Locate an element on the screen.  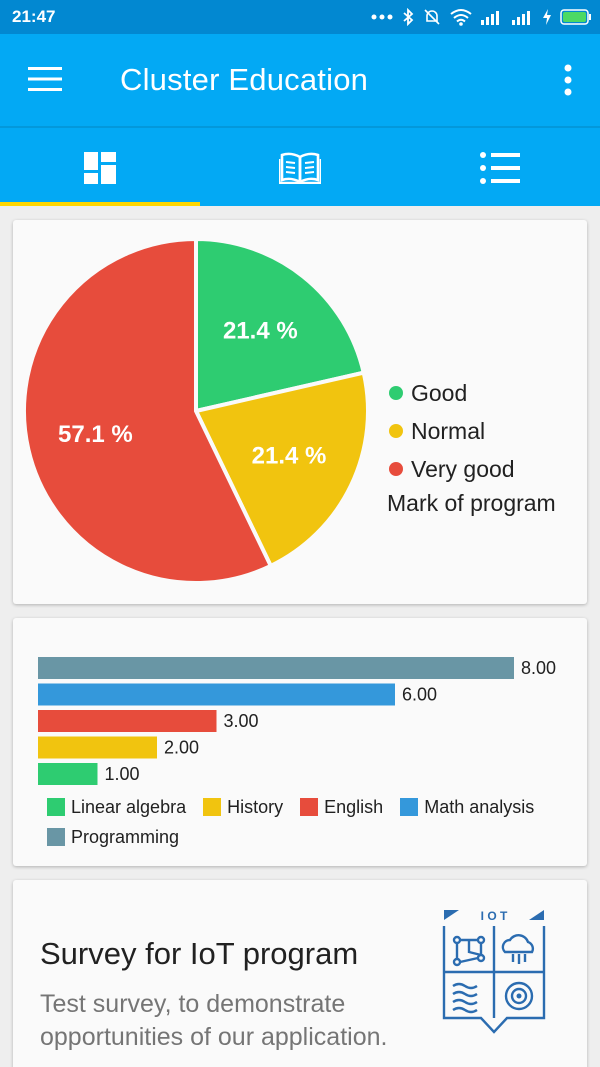
legend-swatch-math-analysis is located at coordinates (409, 807).